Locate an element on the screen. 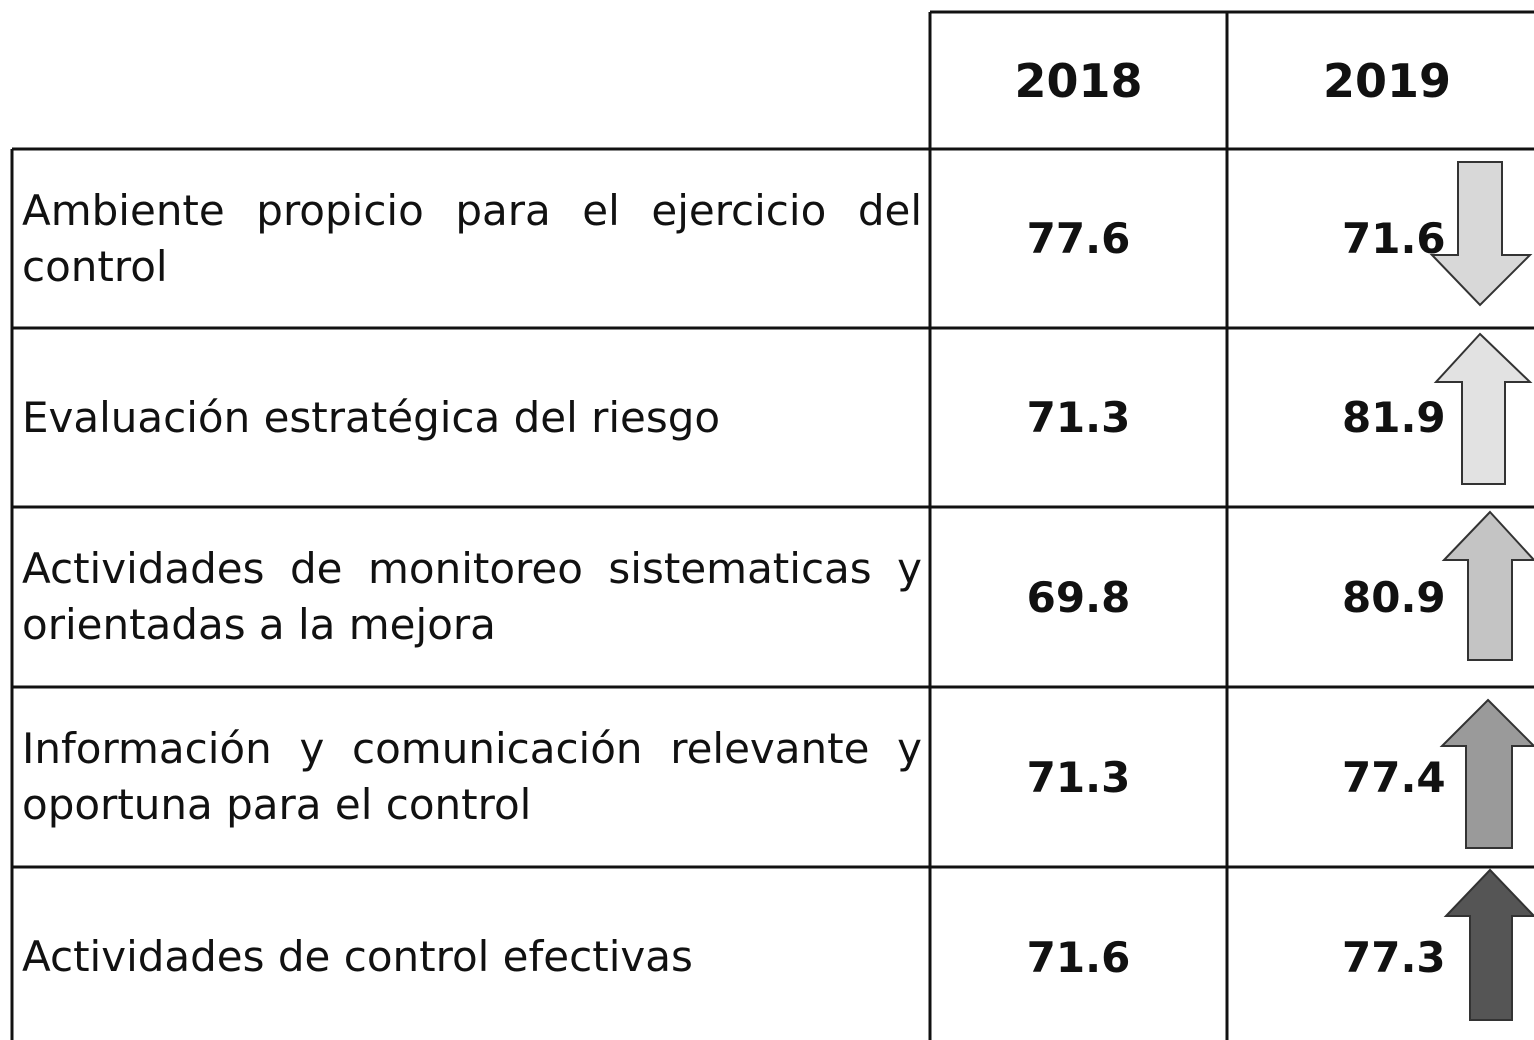 Image resolution: width=1534 pixels, height=1040 pixels. value-2019: 77.3 is located at coordinates (1394, 957).